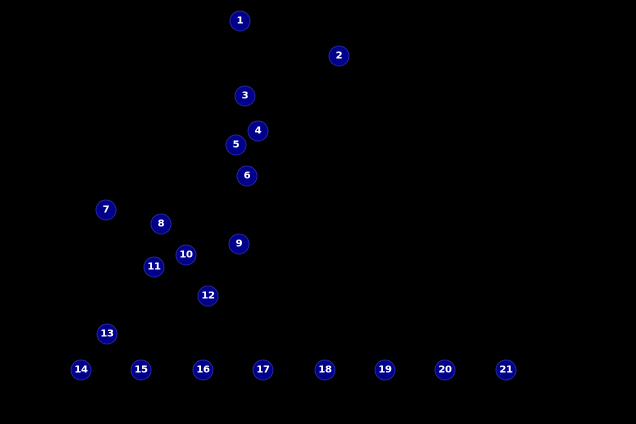 The height and width of the screenshot is (424, 636). I want to click on som-marker: 13, so click(107, 334).